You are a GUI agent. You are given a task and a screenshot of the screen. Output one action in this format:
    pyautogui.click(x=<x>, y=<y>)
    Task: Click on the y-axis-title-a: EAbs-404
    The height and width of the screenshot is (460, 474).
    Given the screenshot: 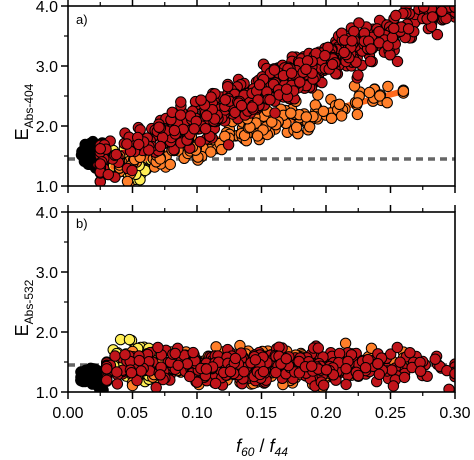 What is the action you would take?
    pyautogui.click(x=24, y=111)
    